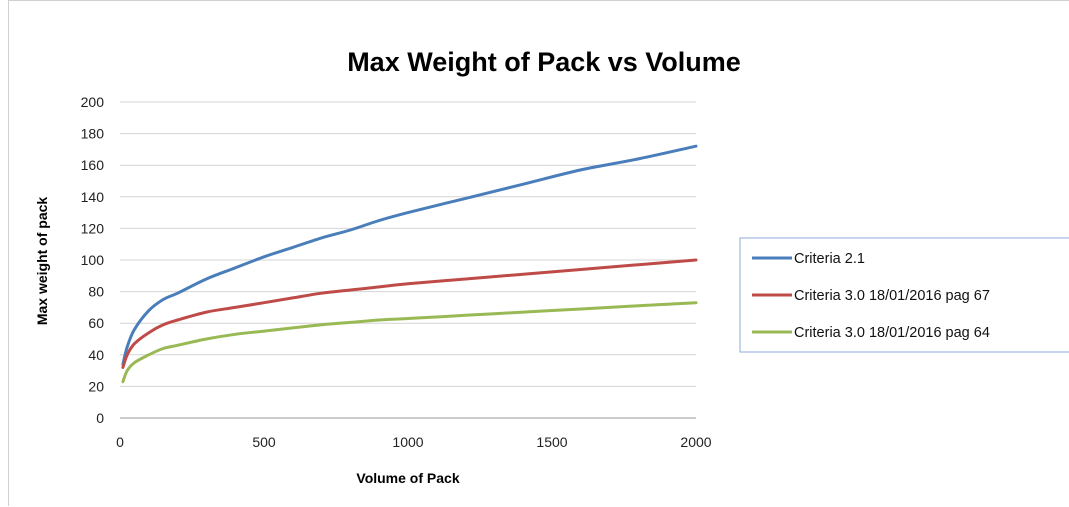 The height and width of the screenshot is (507, 1069). Describe the element at coordinates (551, 442) in the screenshot. I see `x-tick-label: 1500` at that location.